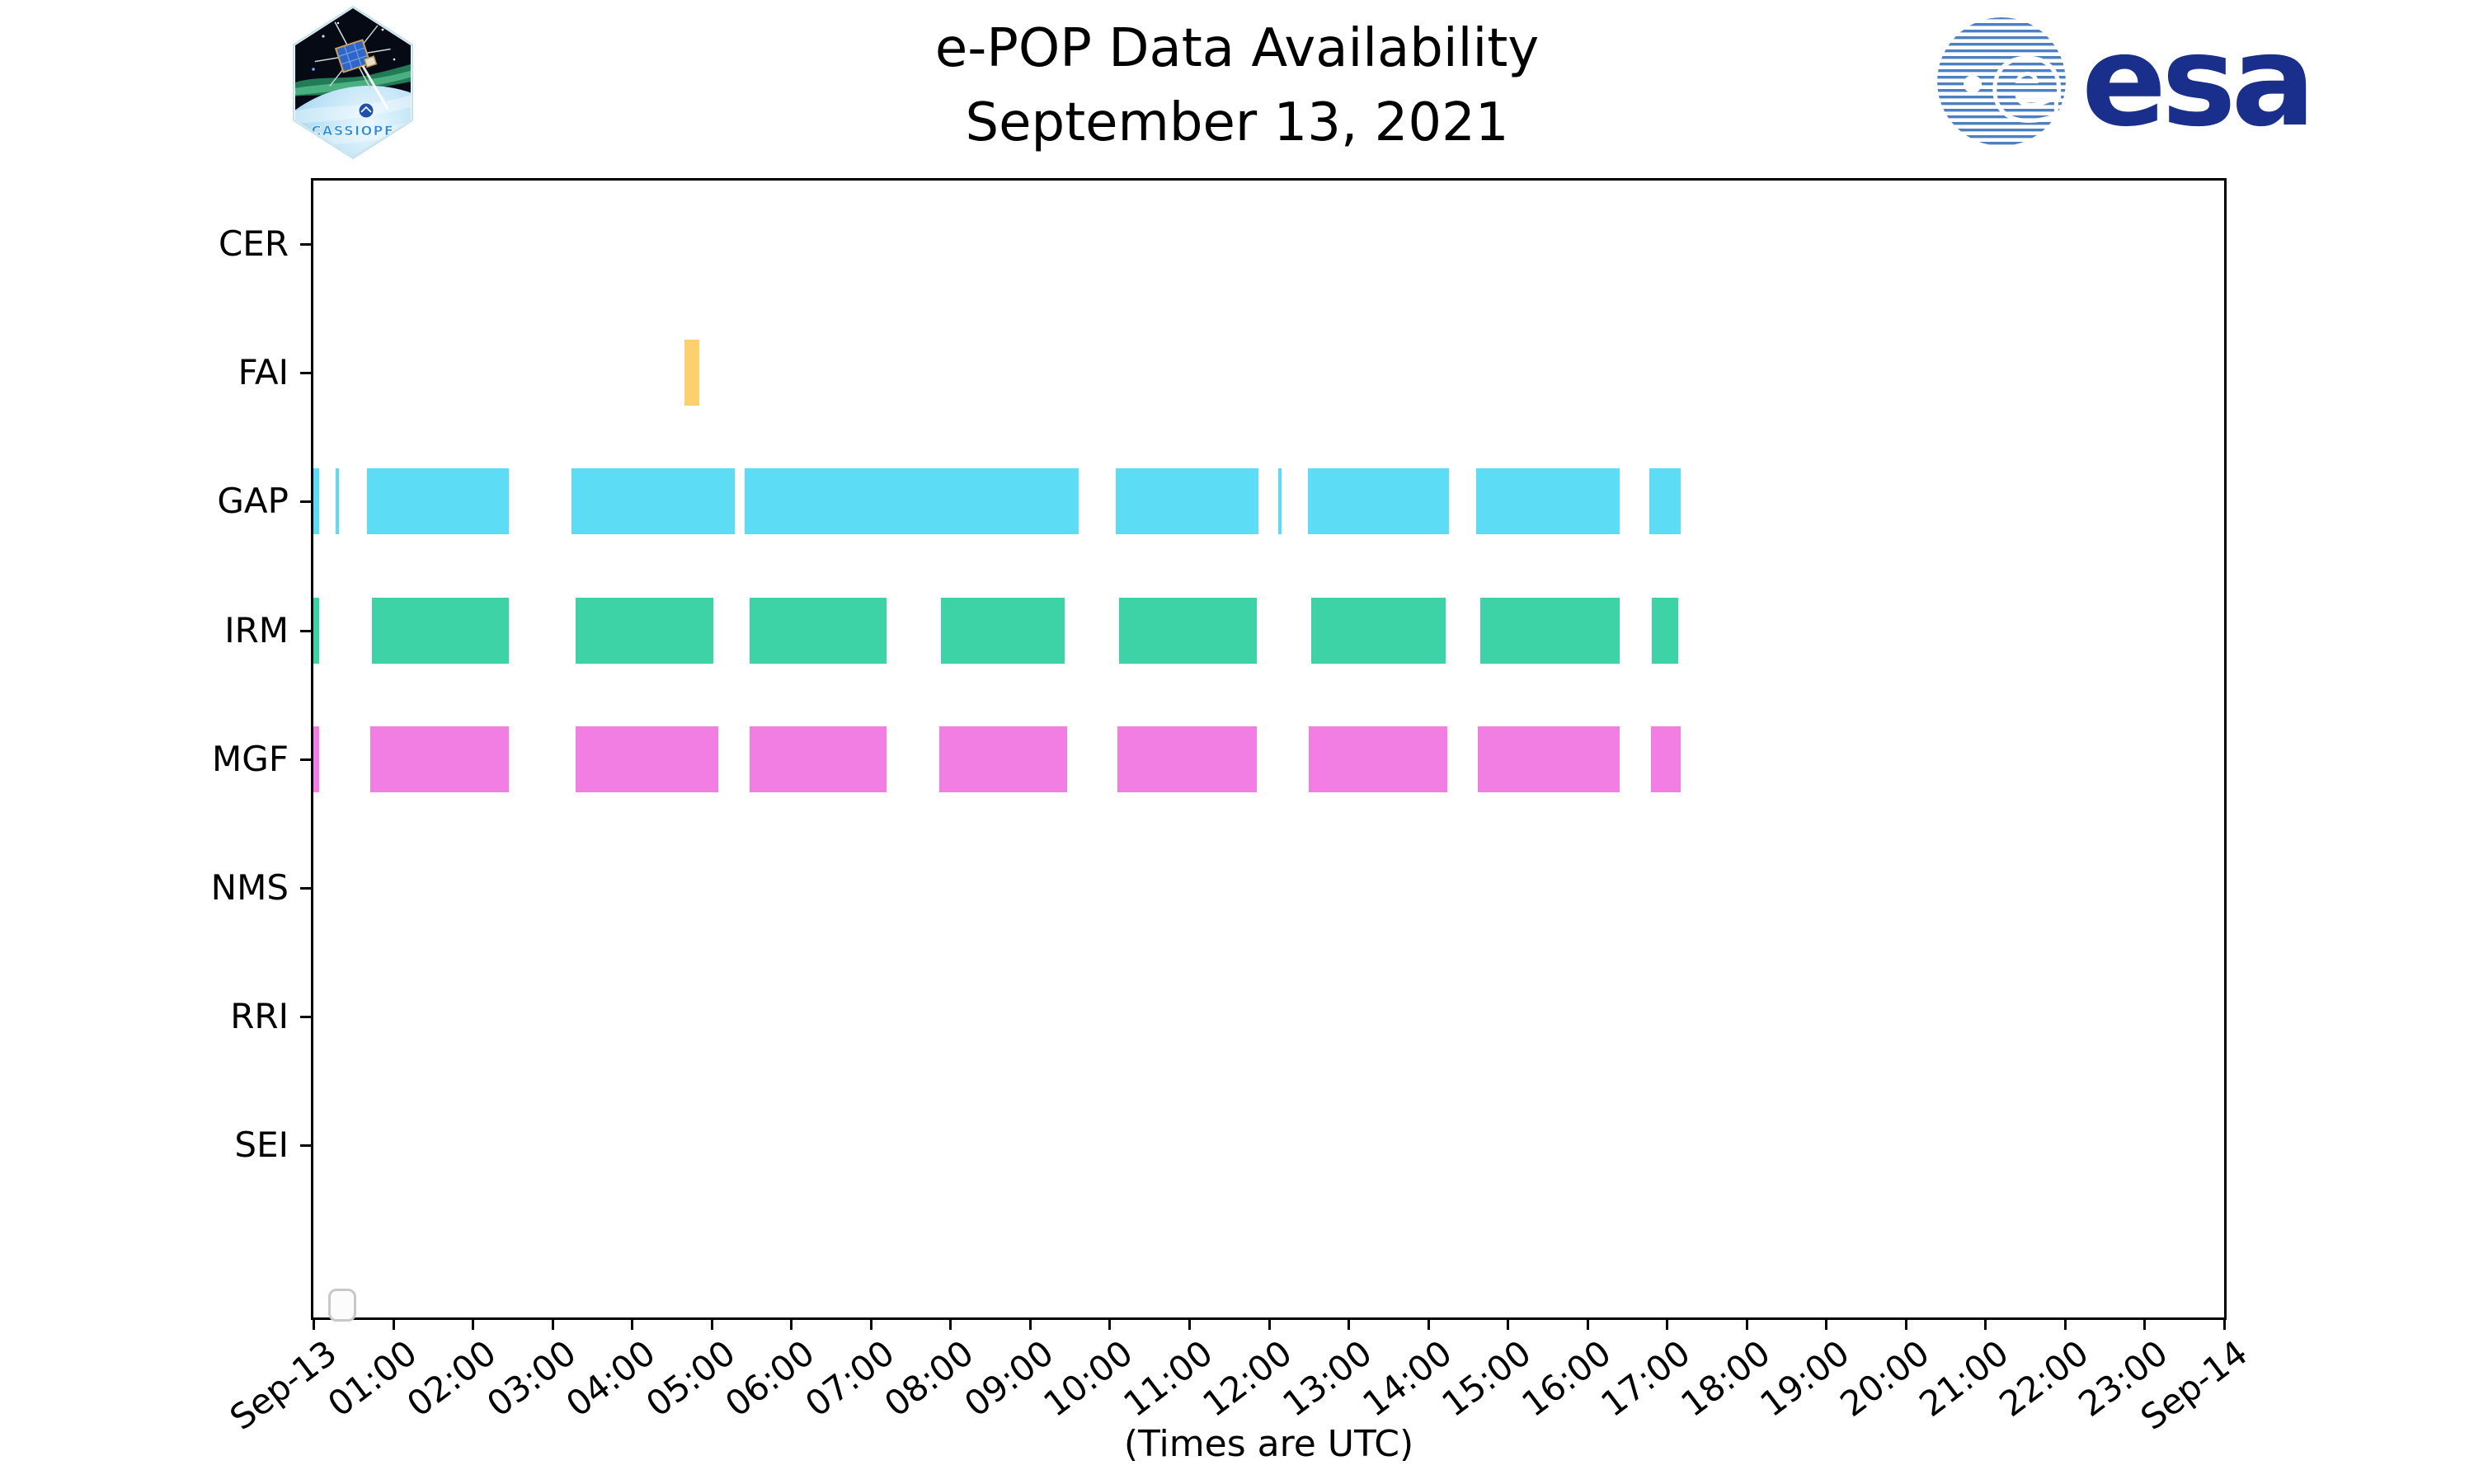 The width and height of the screenshot is (2474, 1484). I want to click on x-tick-label: 15:00, so click(1486, 1378).